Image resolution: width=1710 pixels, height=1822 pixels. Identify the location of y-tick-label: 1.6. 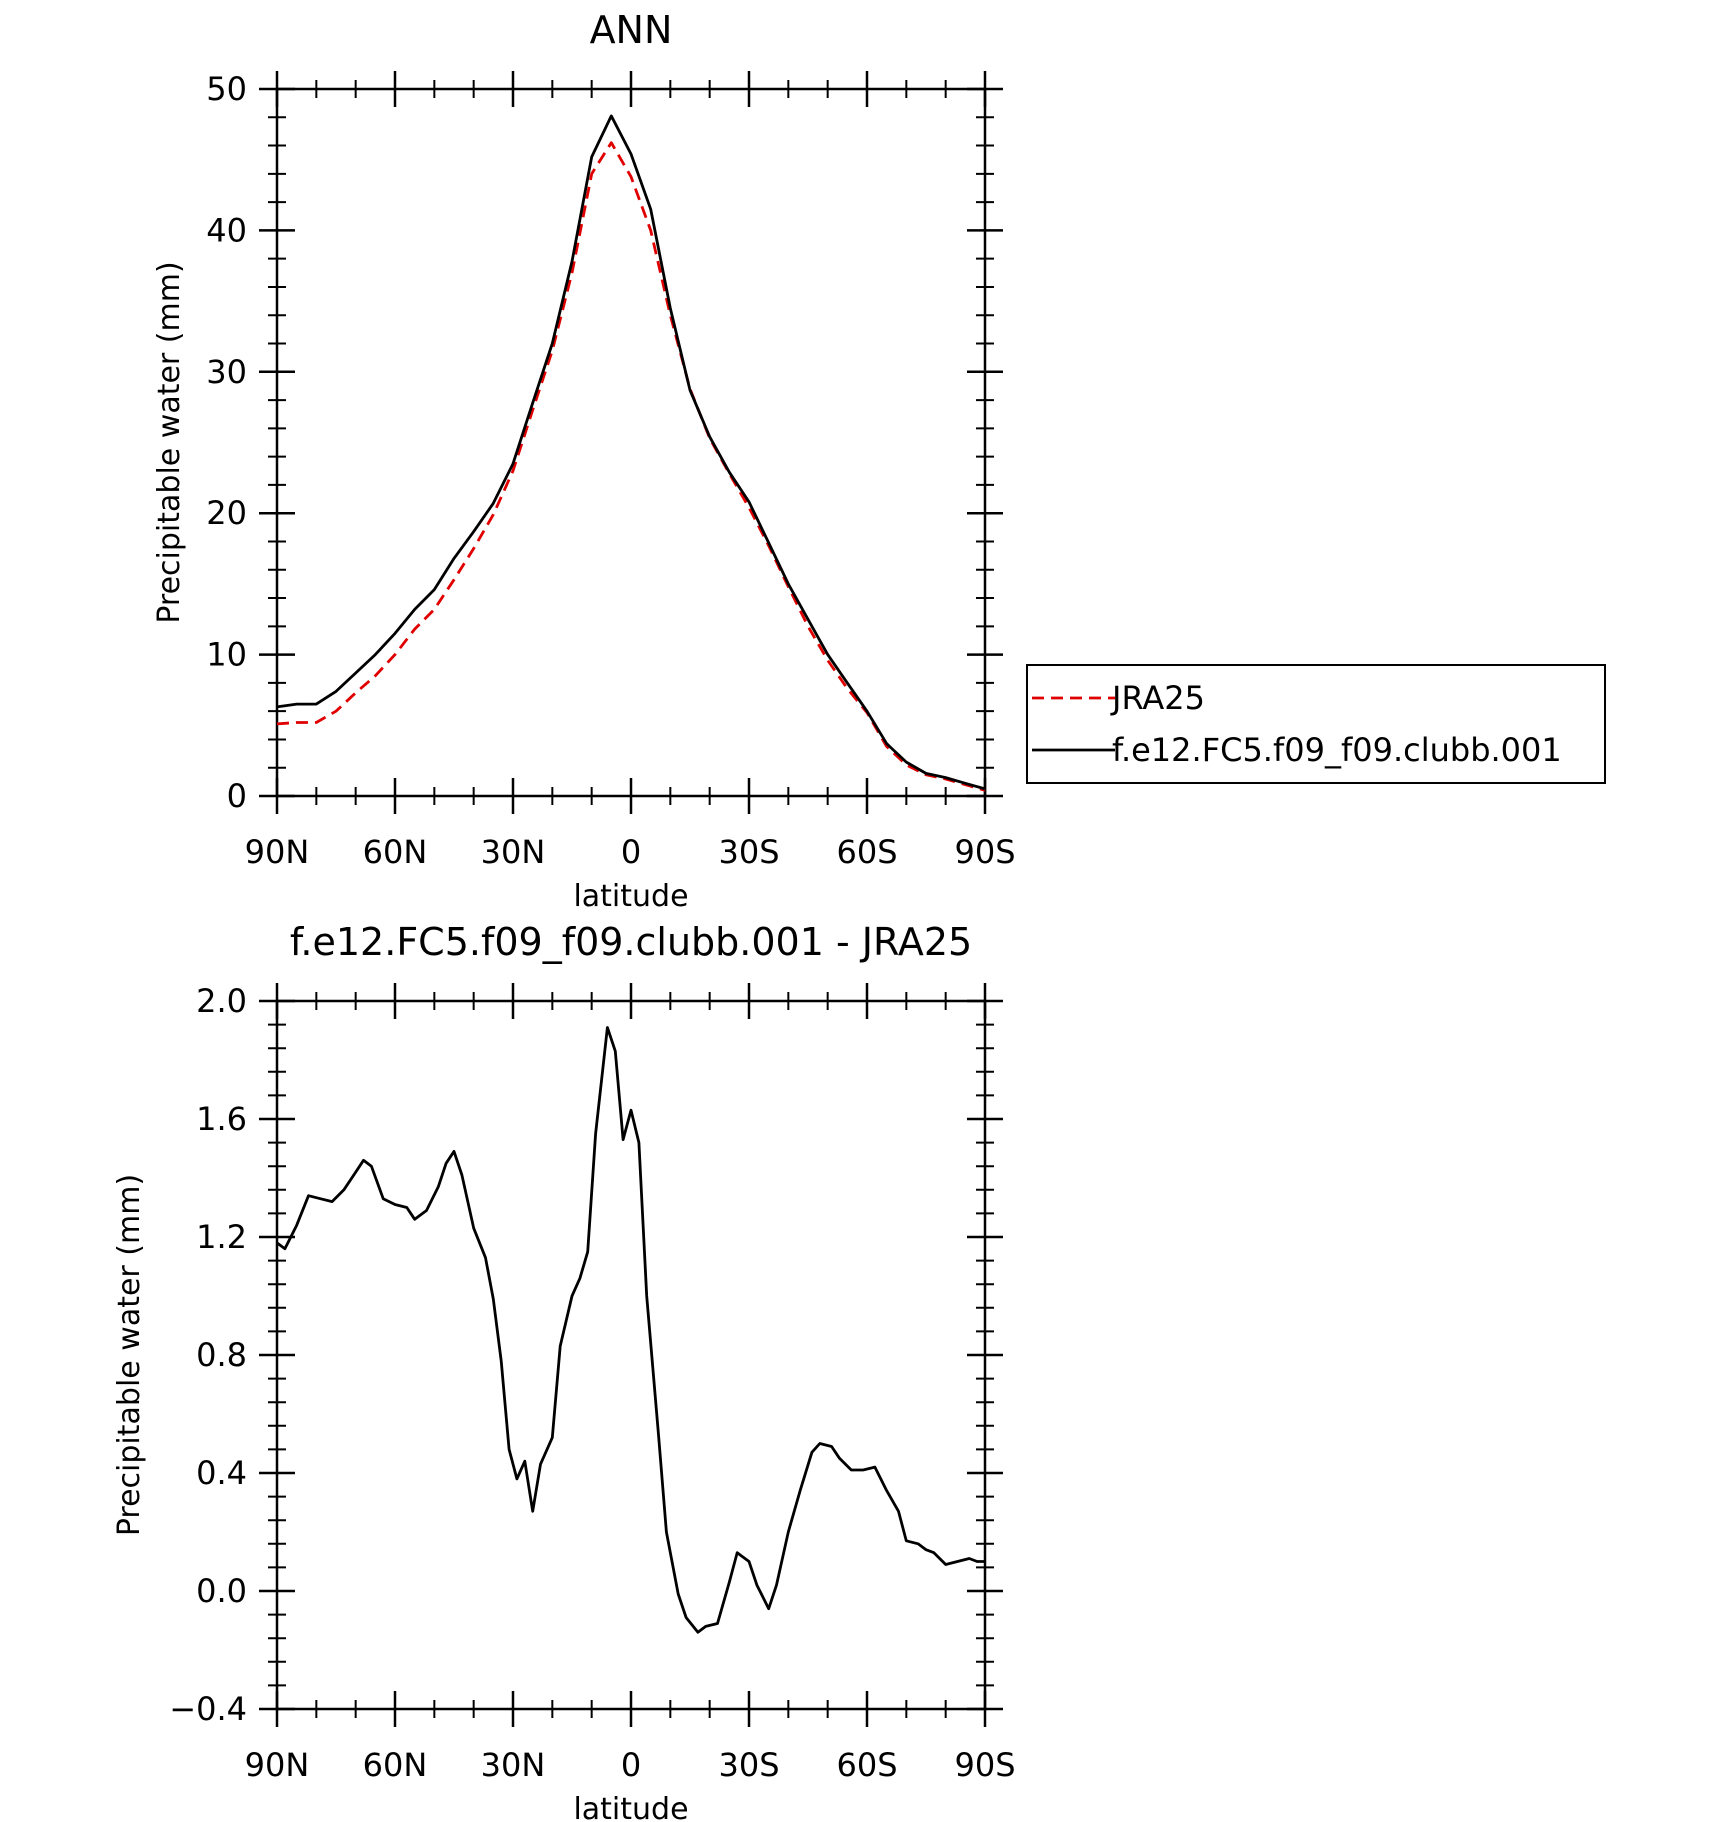
(221, 1119).